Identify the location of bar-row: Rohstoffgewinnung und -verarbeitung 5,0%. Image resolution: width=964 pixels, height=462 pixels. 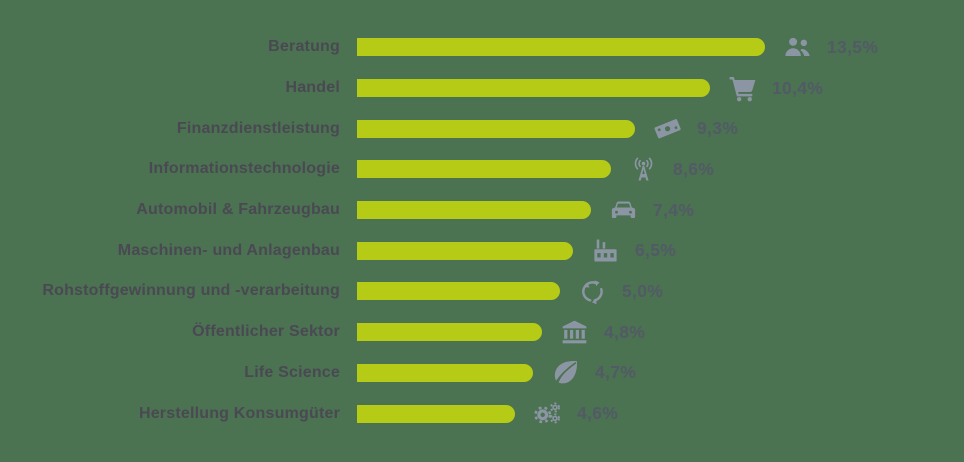
(482, 291).